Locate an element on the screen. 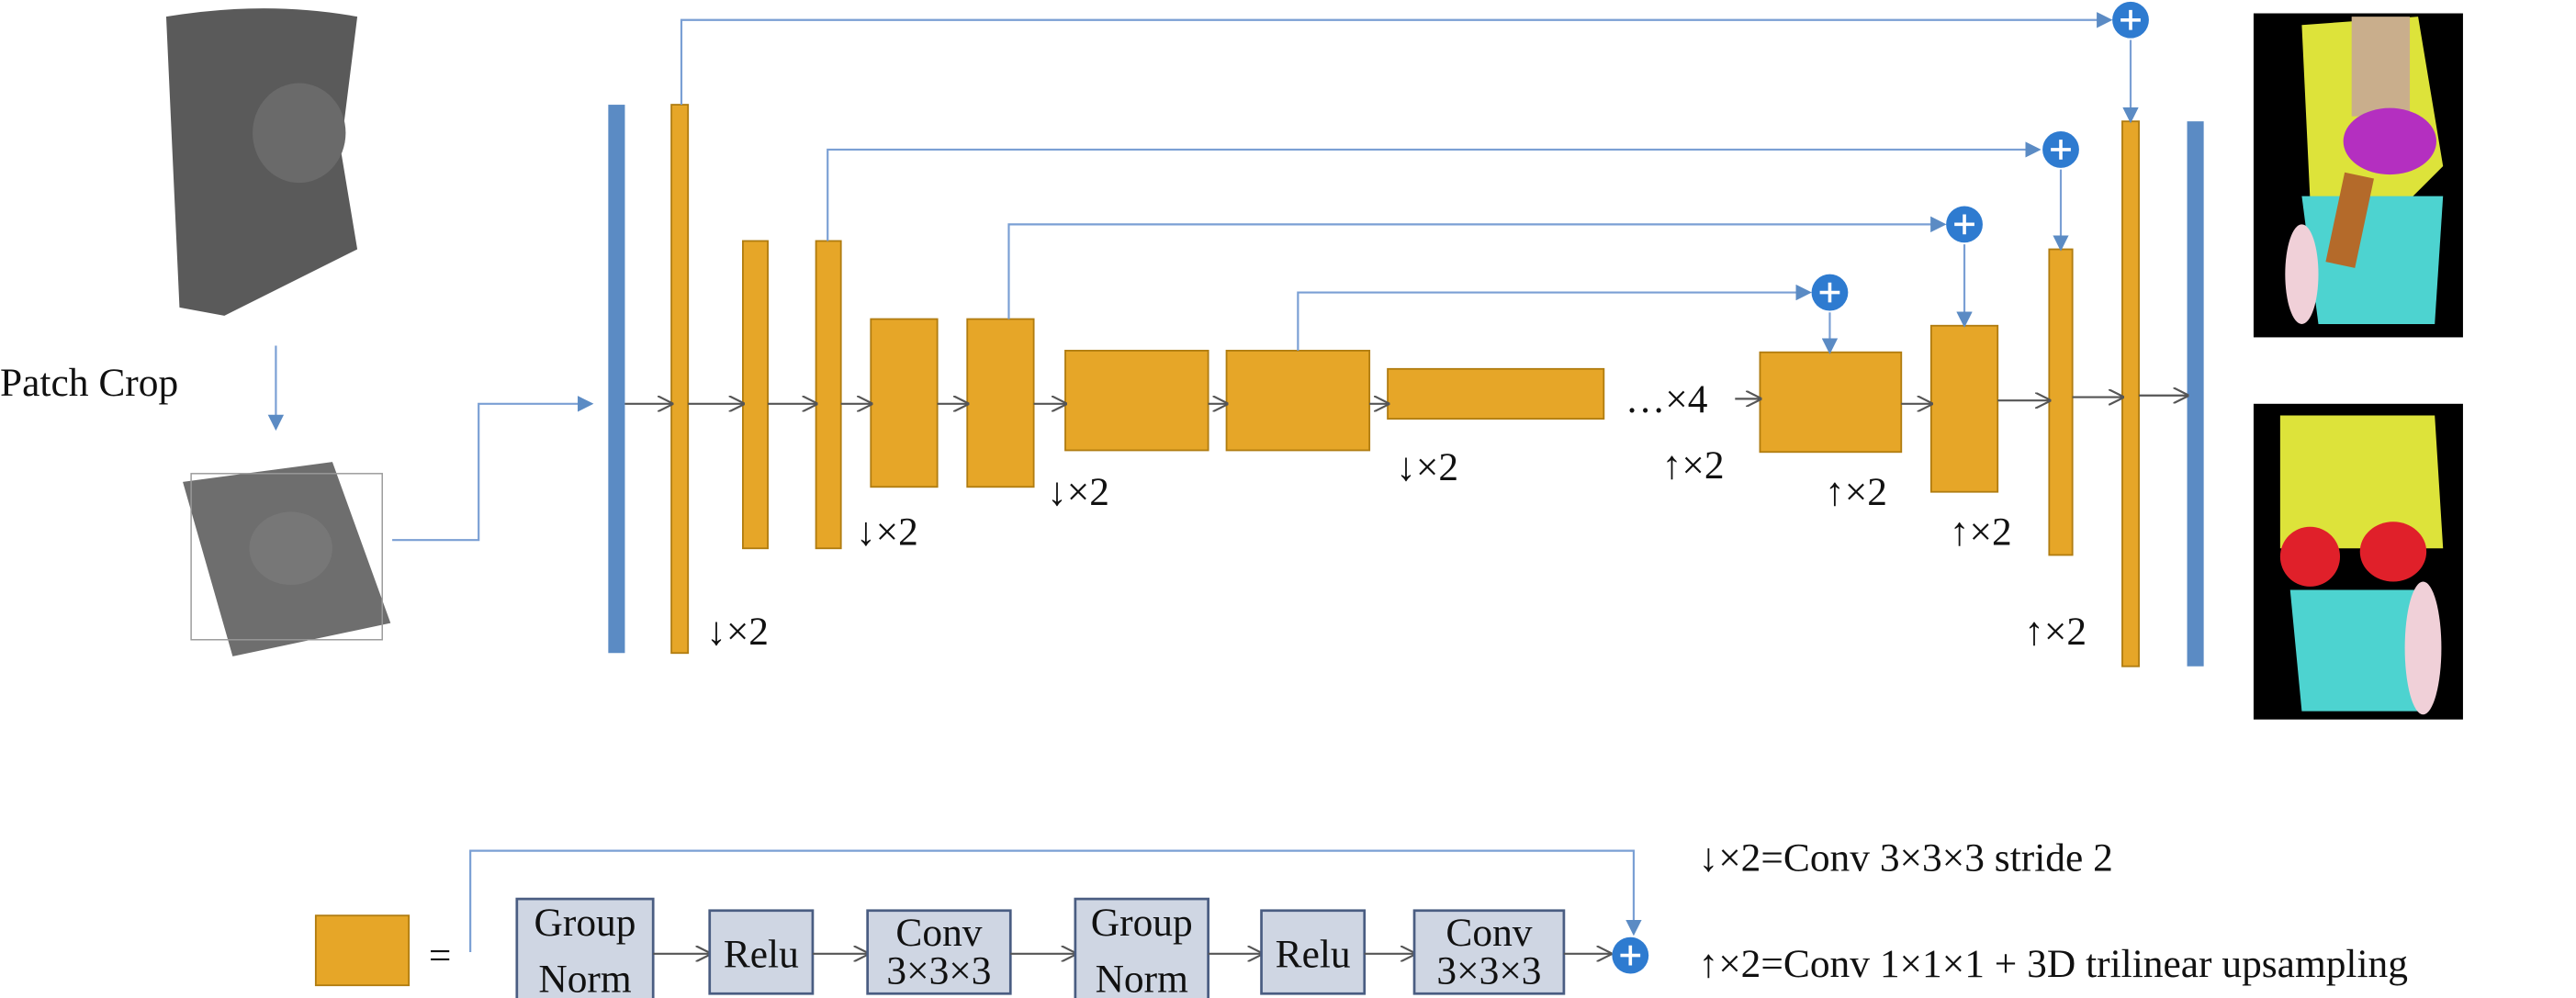 This screenshot has width=2576, height=998. definition: ↓×2=Conv 3×3×3 stride 2 is located at coordinates (1905, 857).